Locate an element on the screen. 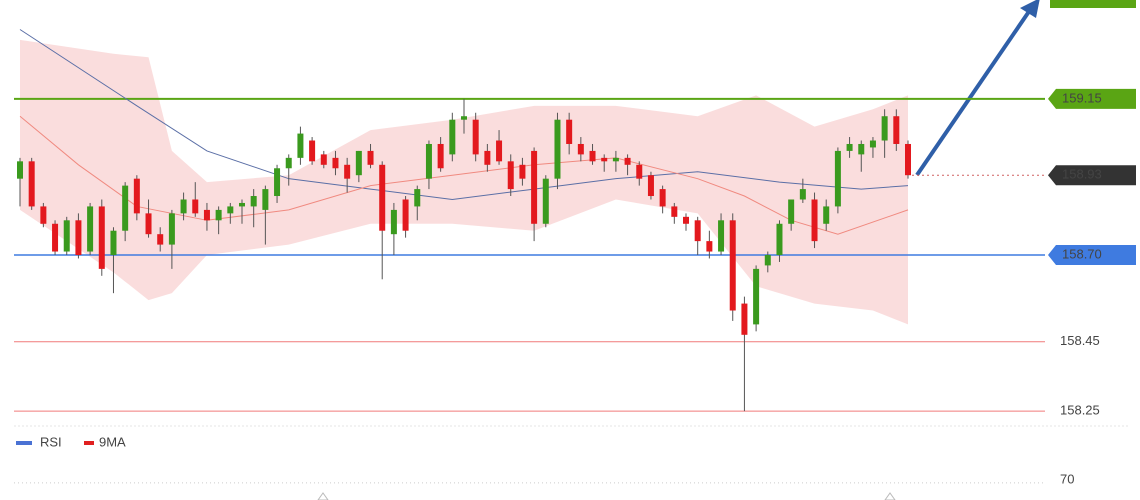  level-label: 158.70 is located at coordinates (1082, 253).